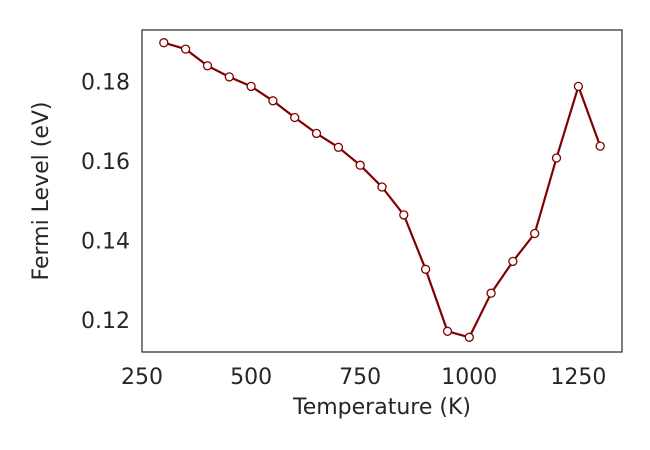 This screenshot has height=450, width=650. What do you see at coordinates (142, 377) in the screenshot?
I see `x-tick-label: 250` at bounding box center [142, 377].